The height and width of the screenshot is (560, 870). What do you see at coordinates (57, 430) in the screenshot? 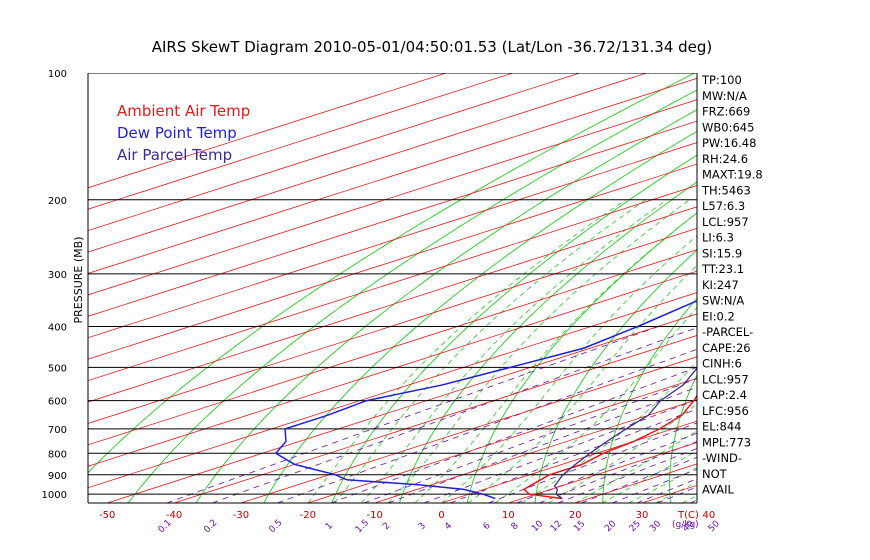
I see `pressure-tick-label: 700` at bounding box center [57, 430].